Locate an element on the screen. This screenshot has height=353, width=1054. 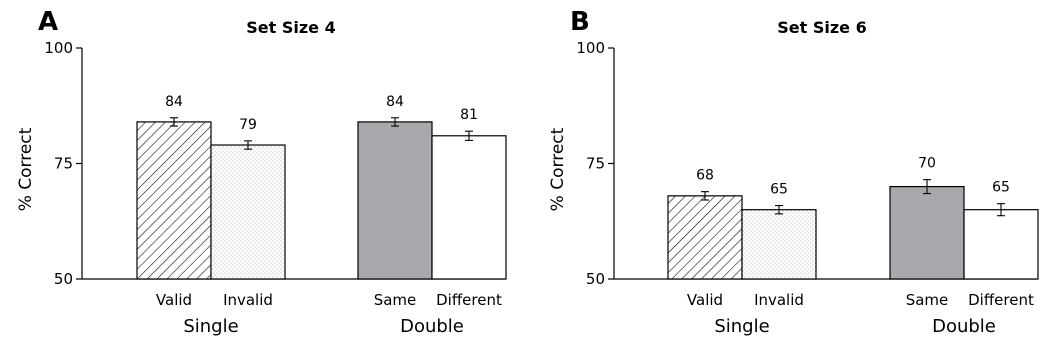
chart-b-y-tick-label-50: 50 is located at coordinates (595, 279).